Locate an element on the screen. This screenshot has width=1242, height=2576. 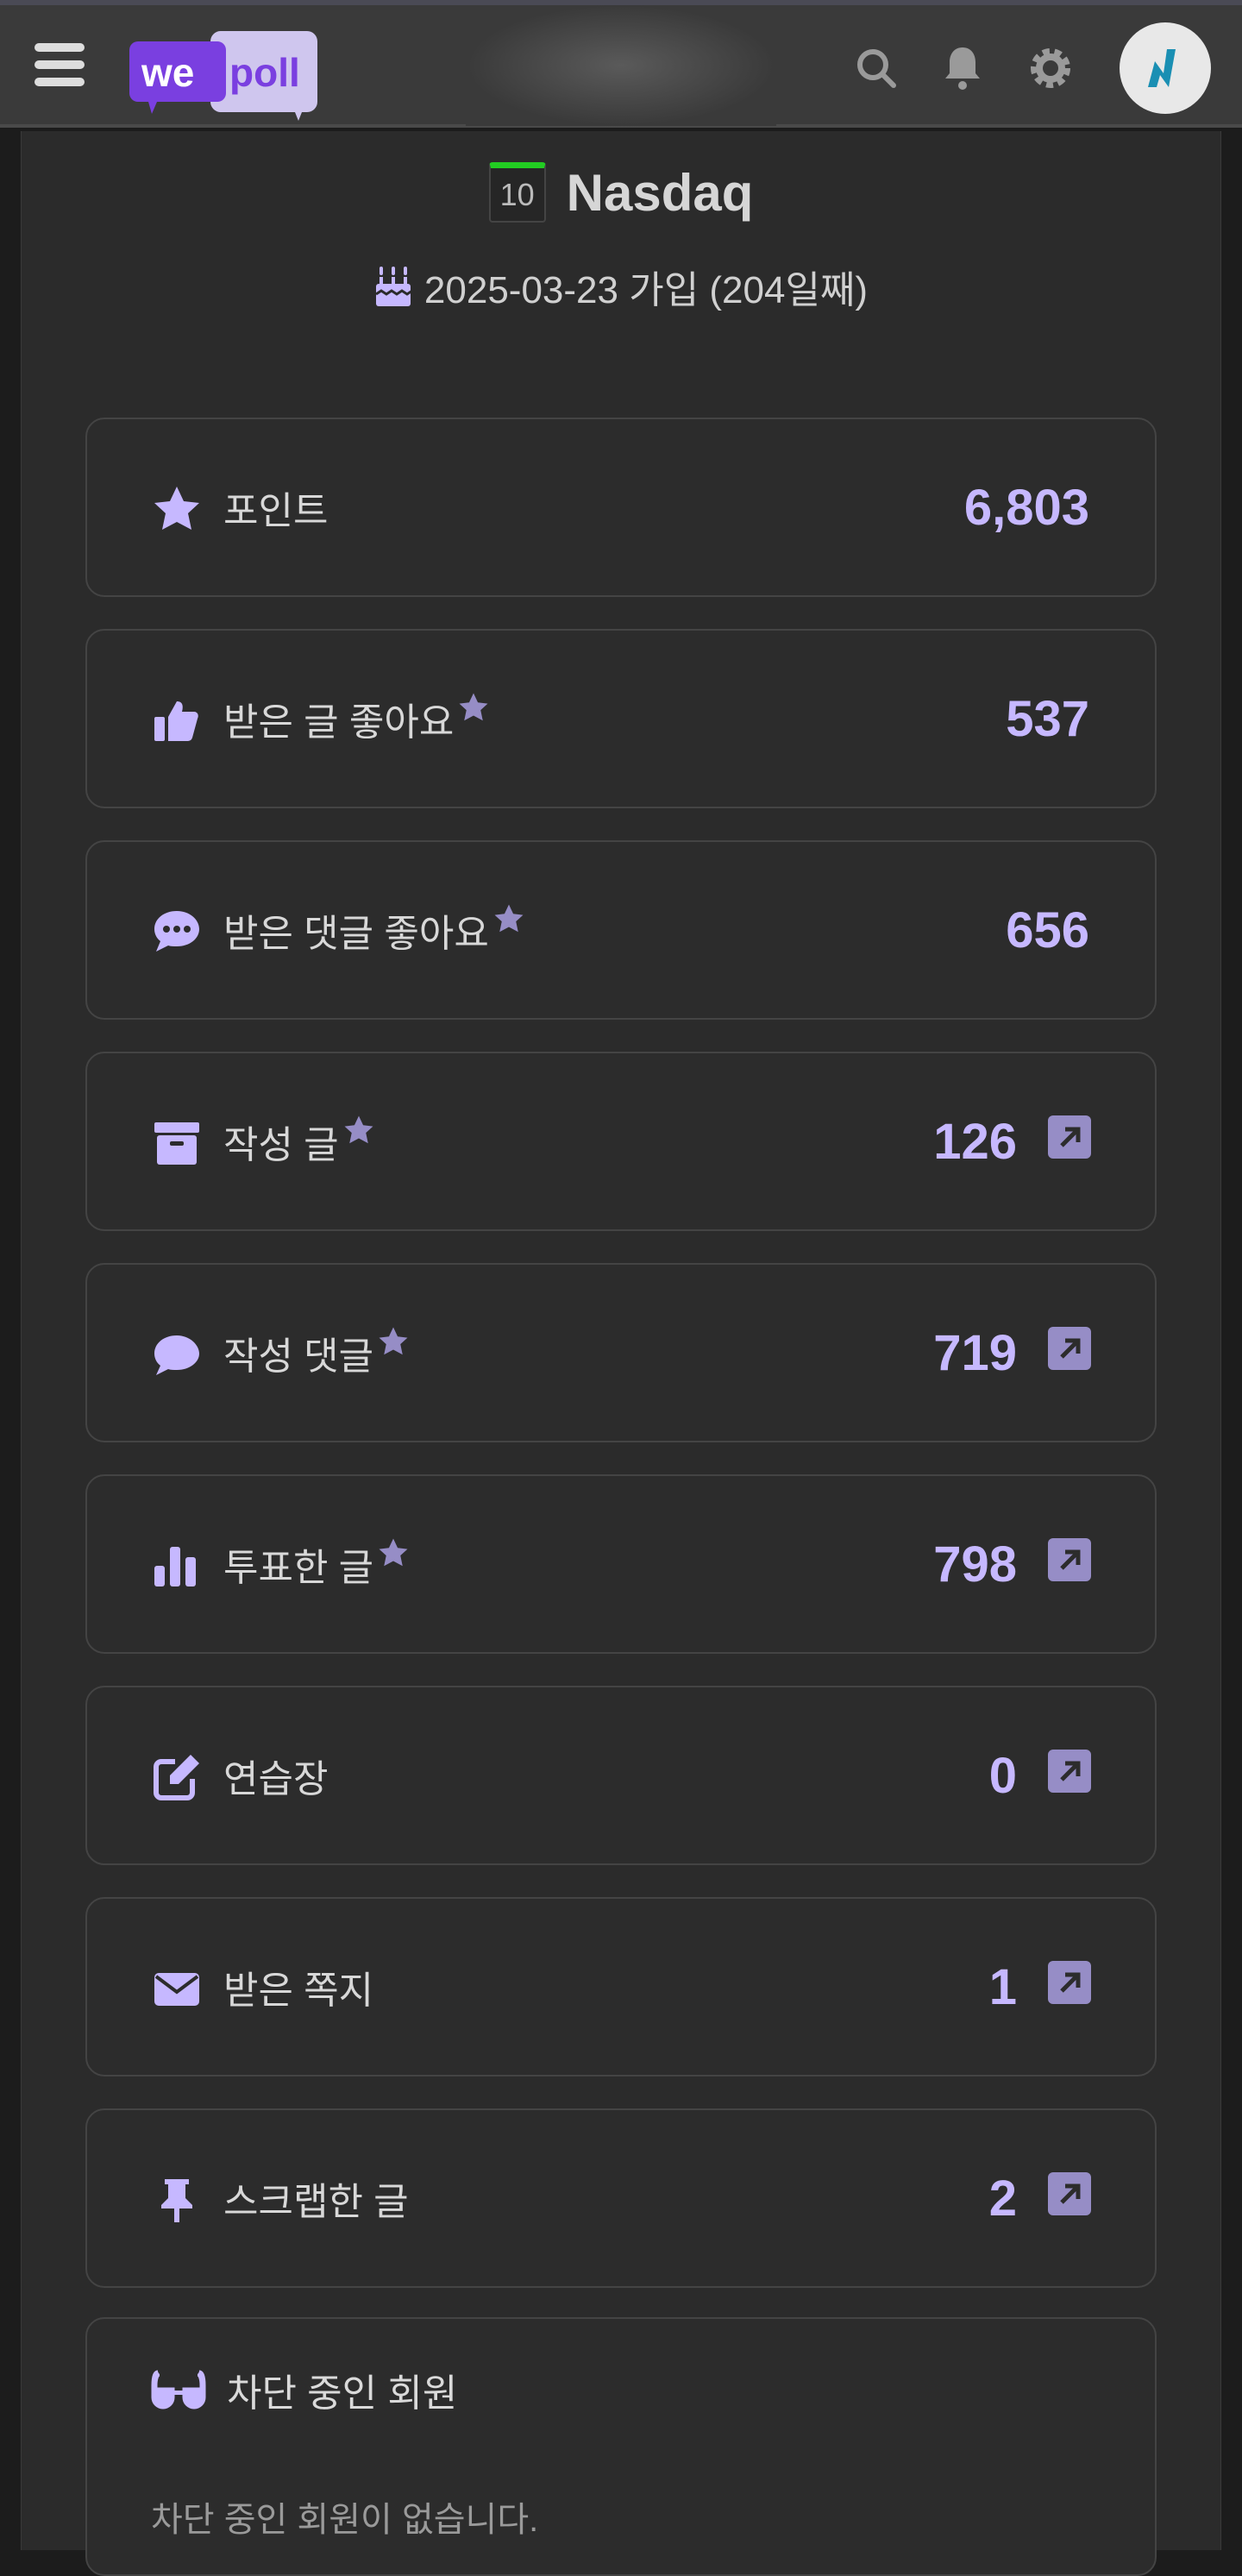
stat-value: 6,803 is located at coordinates (1026, 507).